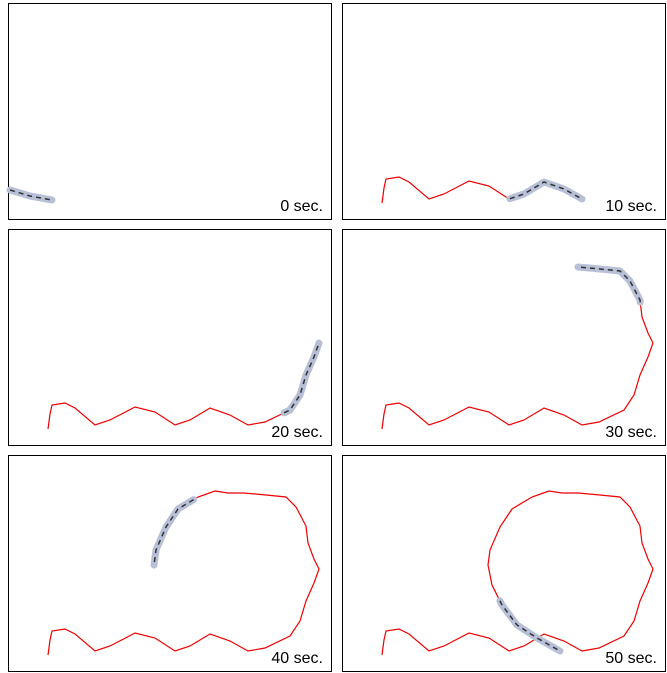  Describe the element at coordinates (297, 658) in the screenshot. I see `time-label: 40 sec.` at that location.